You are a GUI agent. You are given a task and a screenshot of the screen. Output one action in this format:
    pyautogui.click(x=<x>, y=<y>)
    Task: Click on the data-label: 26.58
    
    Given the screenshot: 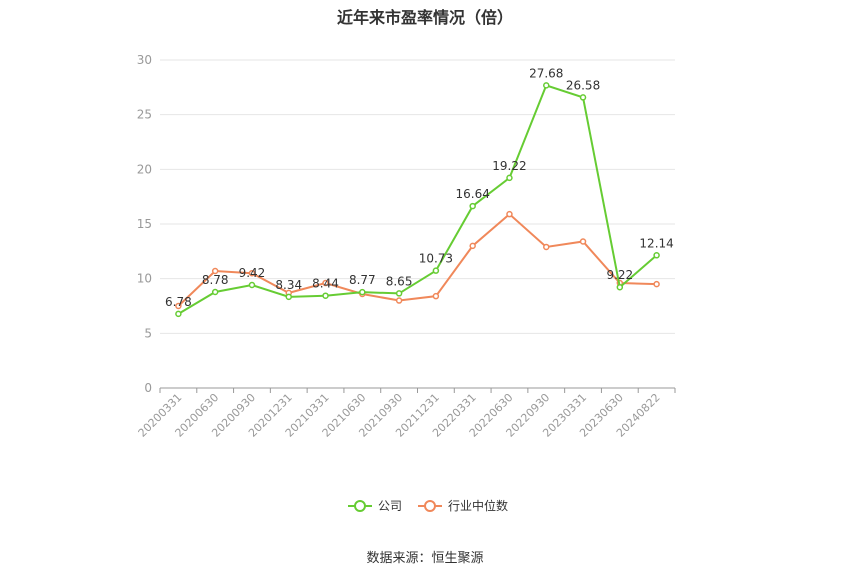 What is the action you would take?
    pyautogui.click(x=583, y=85)
    